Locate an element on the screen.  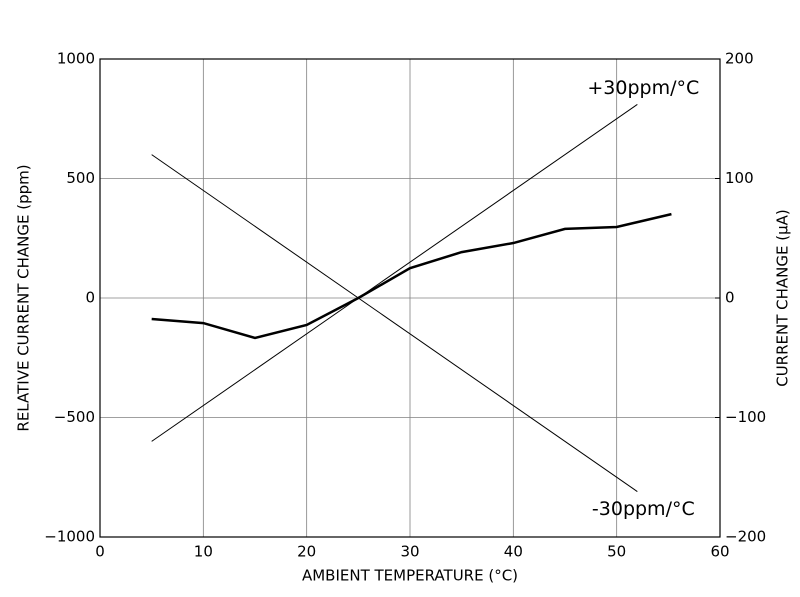
y2-axis-label: CURRENT CHANGE (µA) is located at coordinates (783, 298).